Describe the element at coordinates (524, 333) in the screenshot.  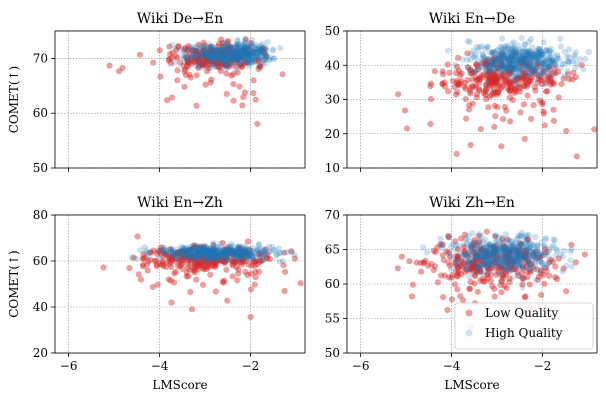
I see `legend-label: High Quality` at that location.